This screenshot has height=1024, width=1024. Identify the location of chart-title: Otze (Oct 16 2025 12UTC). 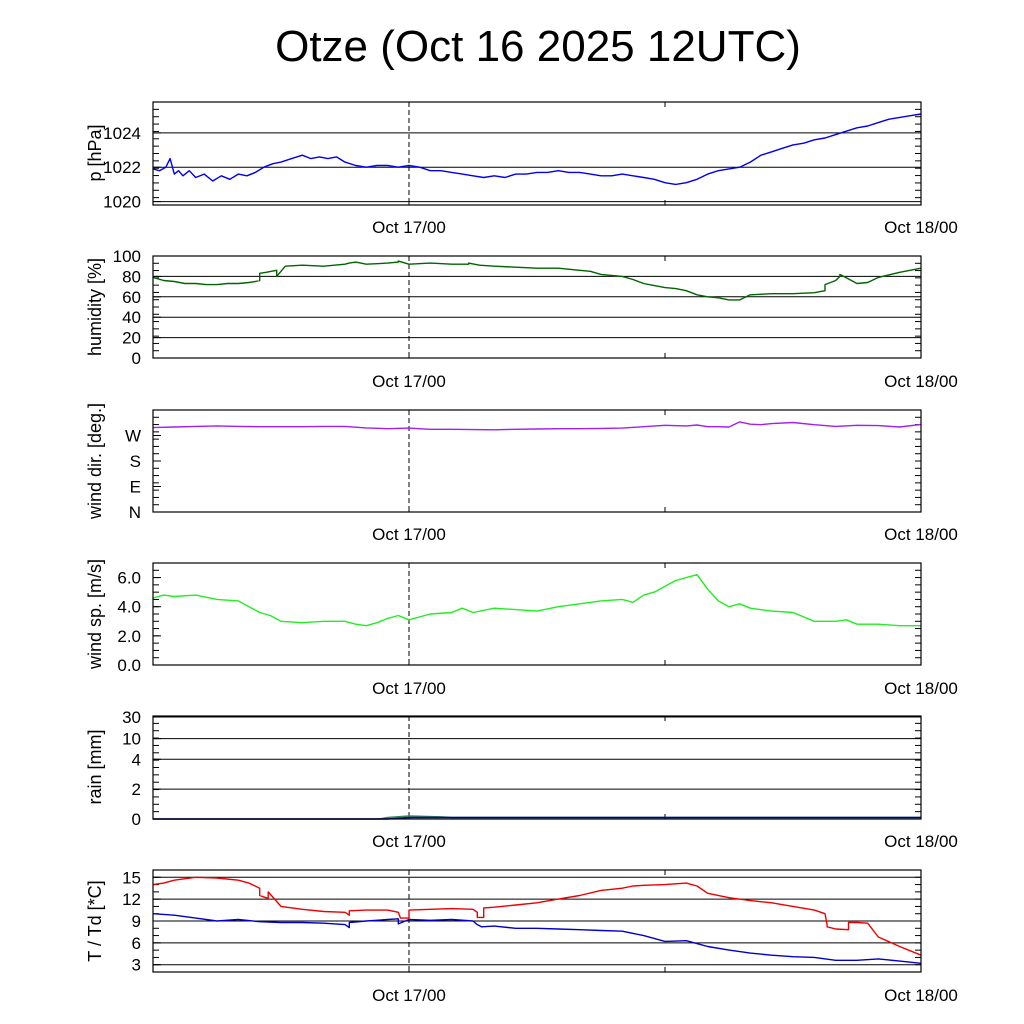
(538, 46).